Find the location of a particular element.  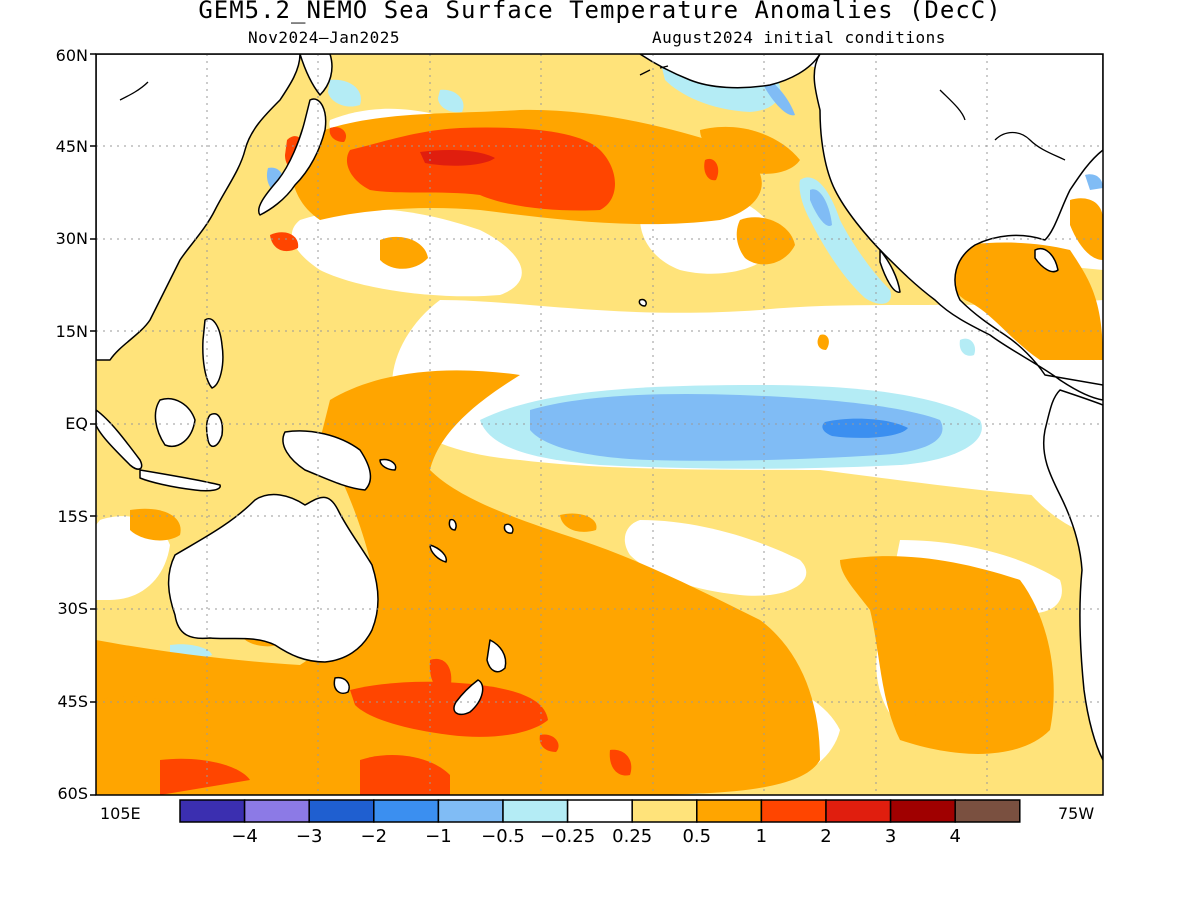

colorbar-tick-label: 2 is located at coordinates (826, 836).